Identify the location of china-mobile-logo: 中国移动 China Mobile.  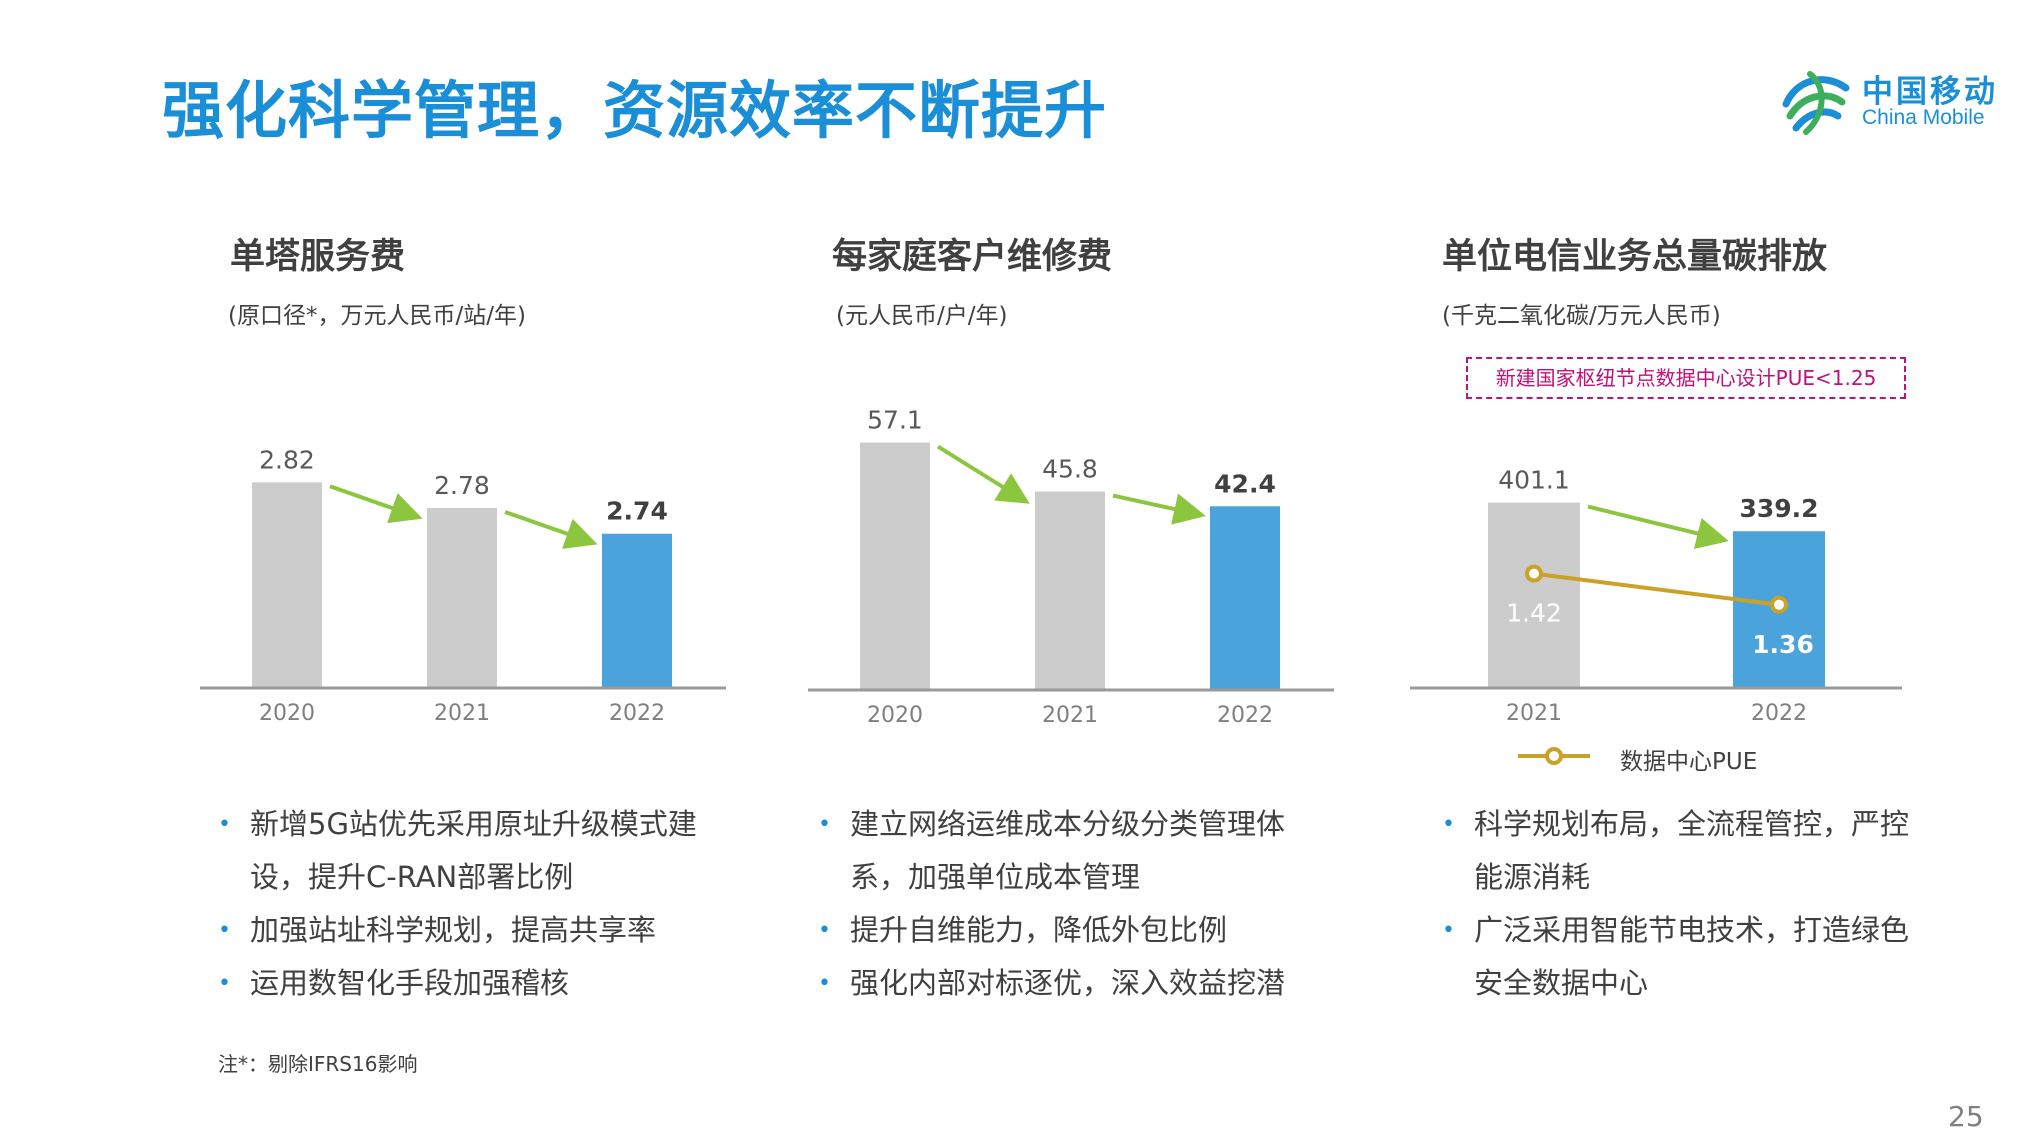
(1892, 102).